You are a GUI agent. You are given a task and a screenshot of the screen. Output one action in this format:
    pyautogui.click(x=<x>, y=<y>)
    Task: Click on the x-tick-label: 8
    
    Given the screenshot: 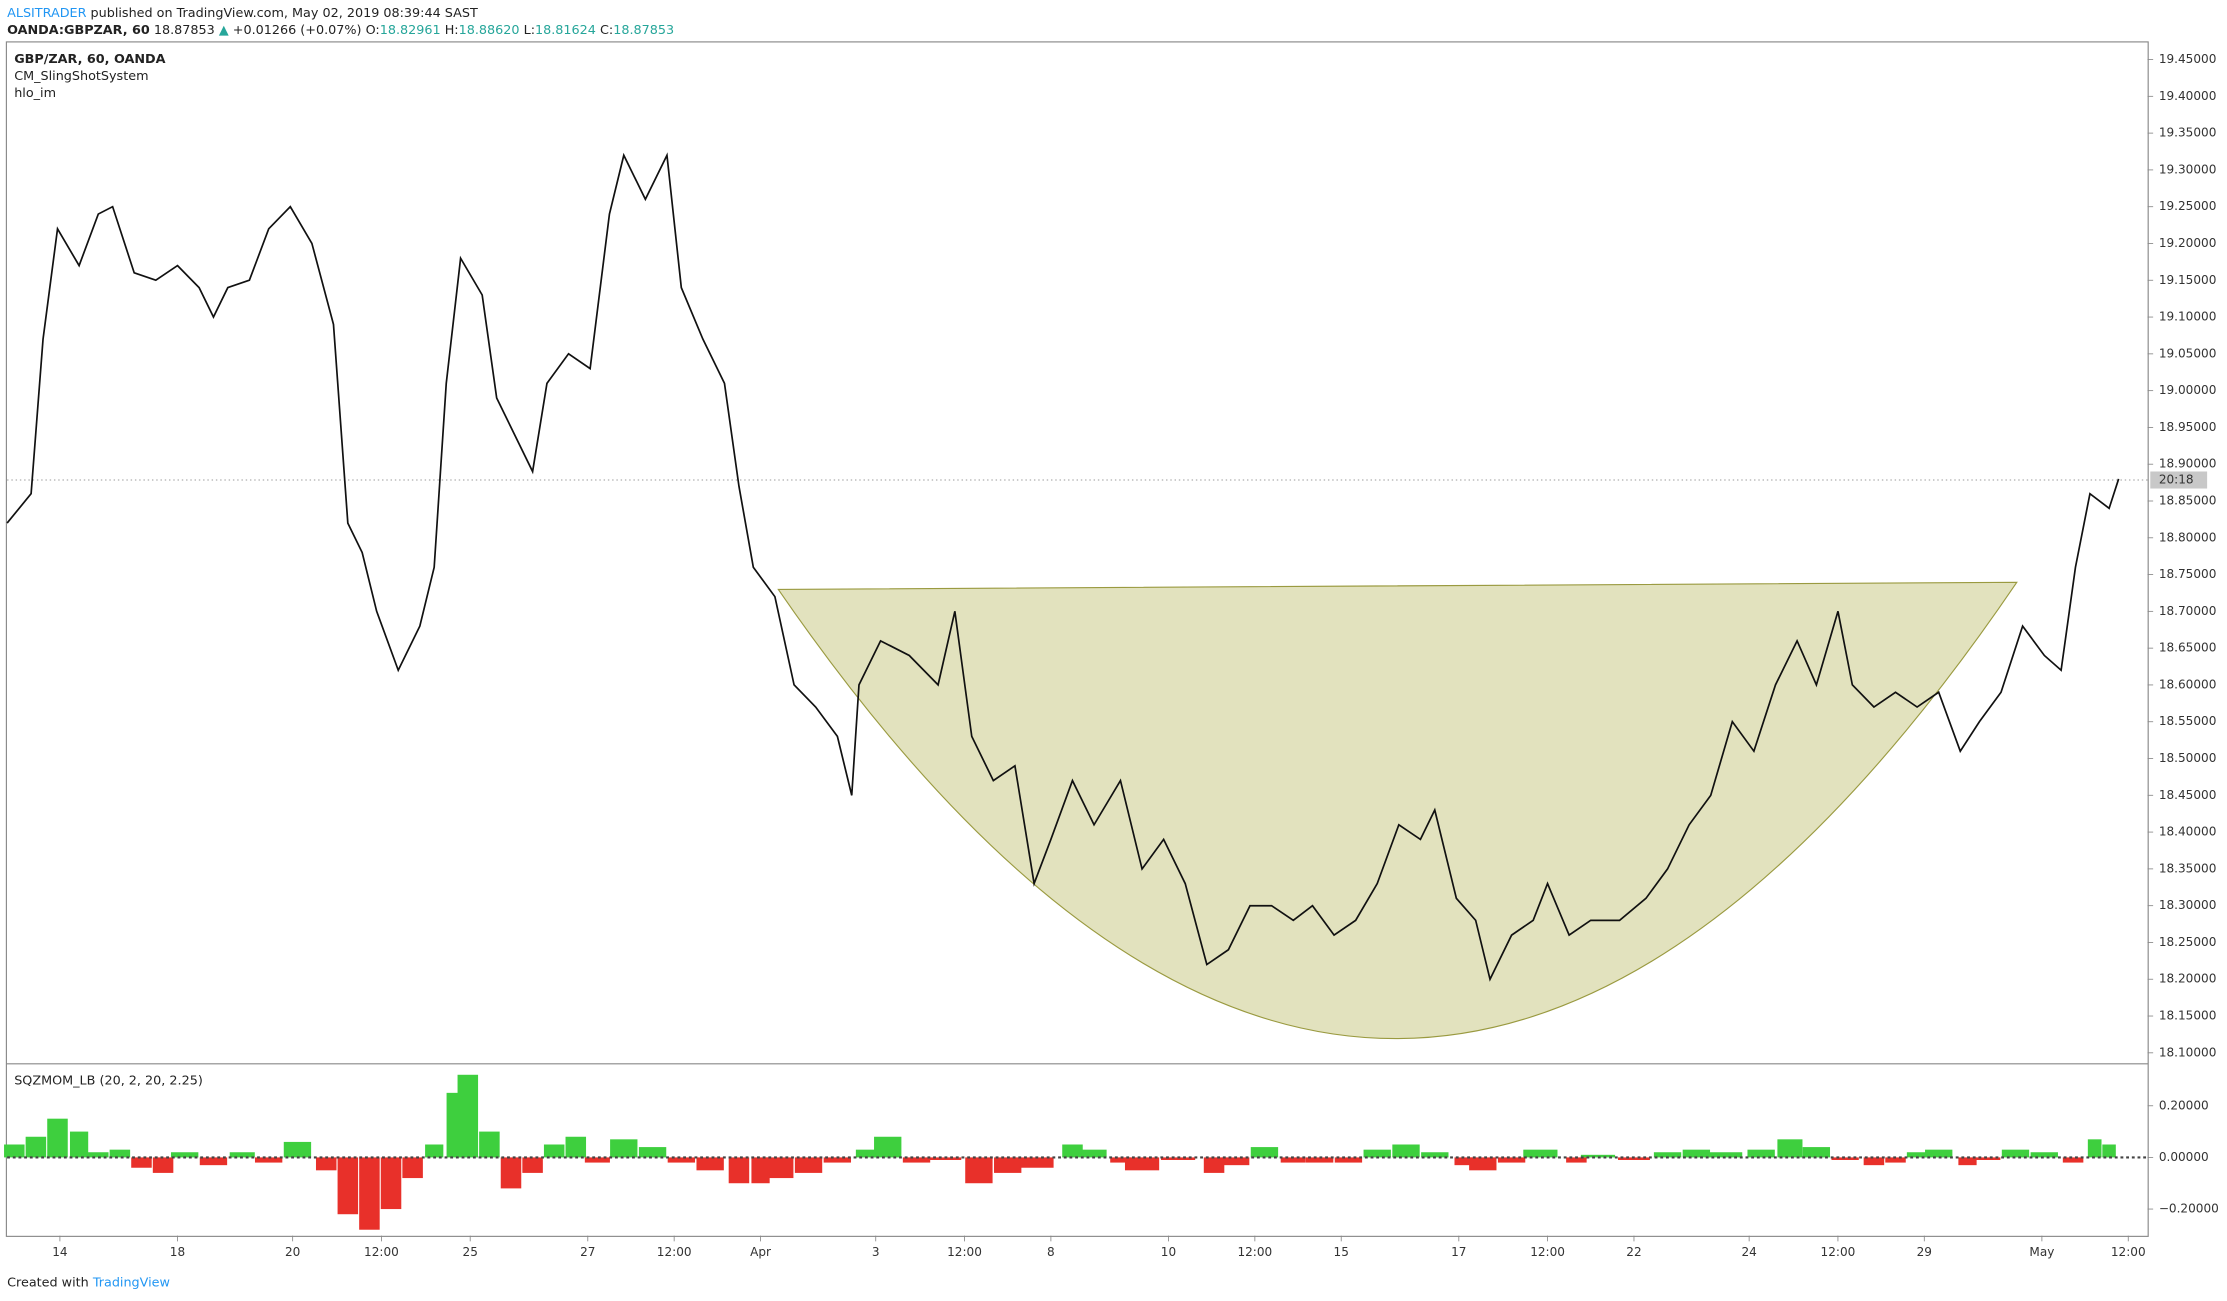 What is the action you would take?
    pyautogui.click(x=1051, y=1252)
    